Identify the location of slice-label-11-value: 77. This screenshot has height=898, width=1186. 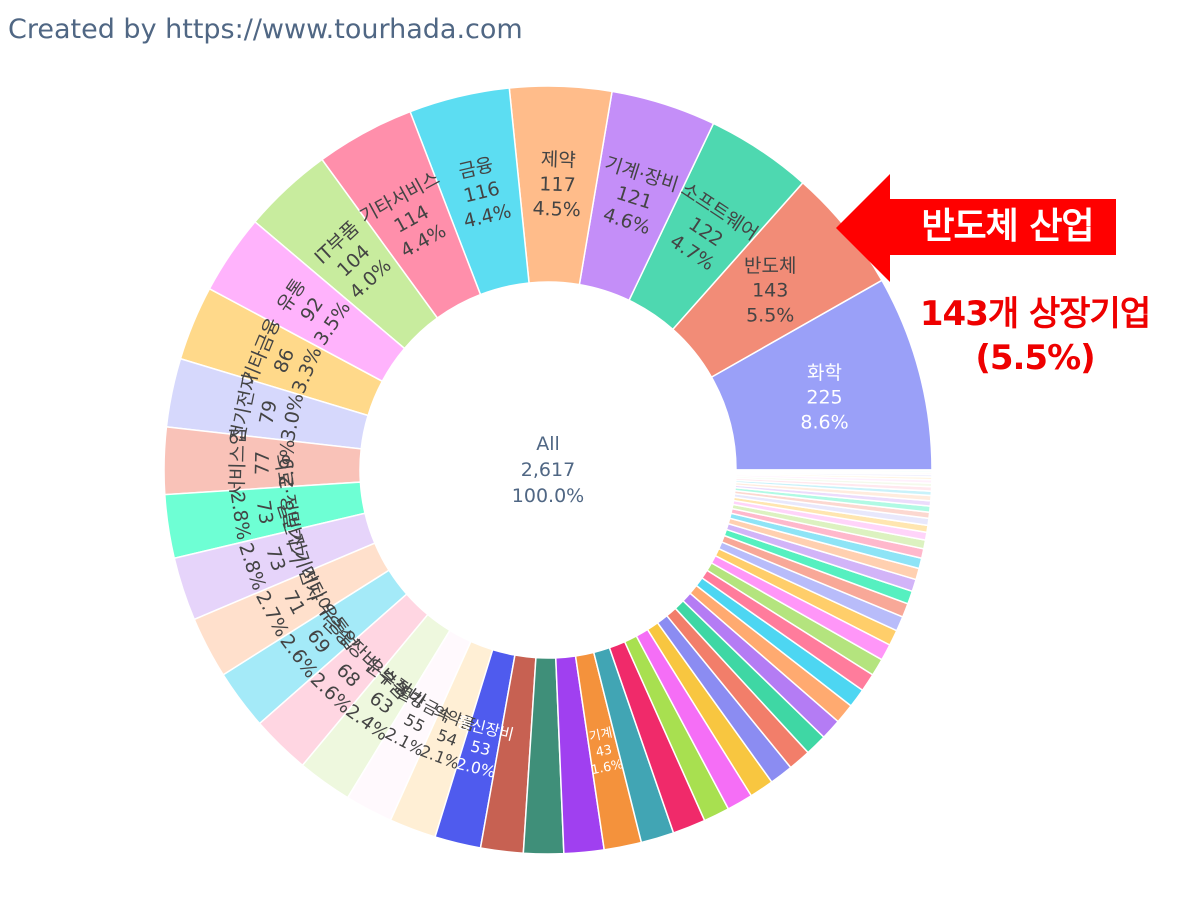
(262, 463).